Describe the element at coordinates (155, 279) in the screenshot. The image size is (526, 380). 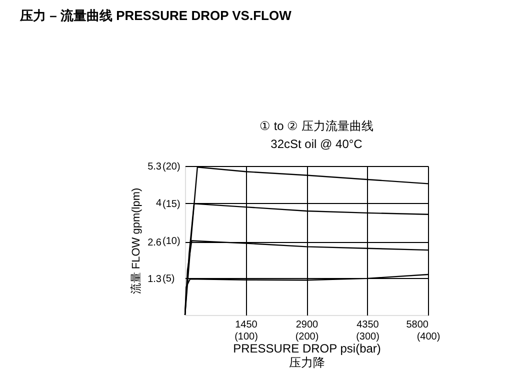
I see `y-tick-label: 1.3` at that location.